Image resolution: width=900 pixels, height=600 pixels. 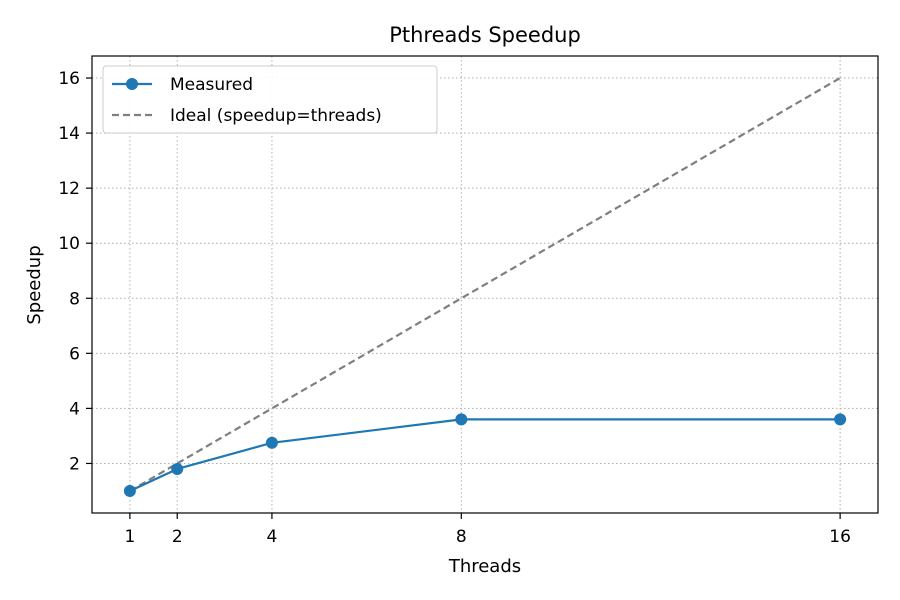 I want to click on x-tick-label: 16, so click(x=840, y=537).